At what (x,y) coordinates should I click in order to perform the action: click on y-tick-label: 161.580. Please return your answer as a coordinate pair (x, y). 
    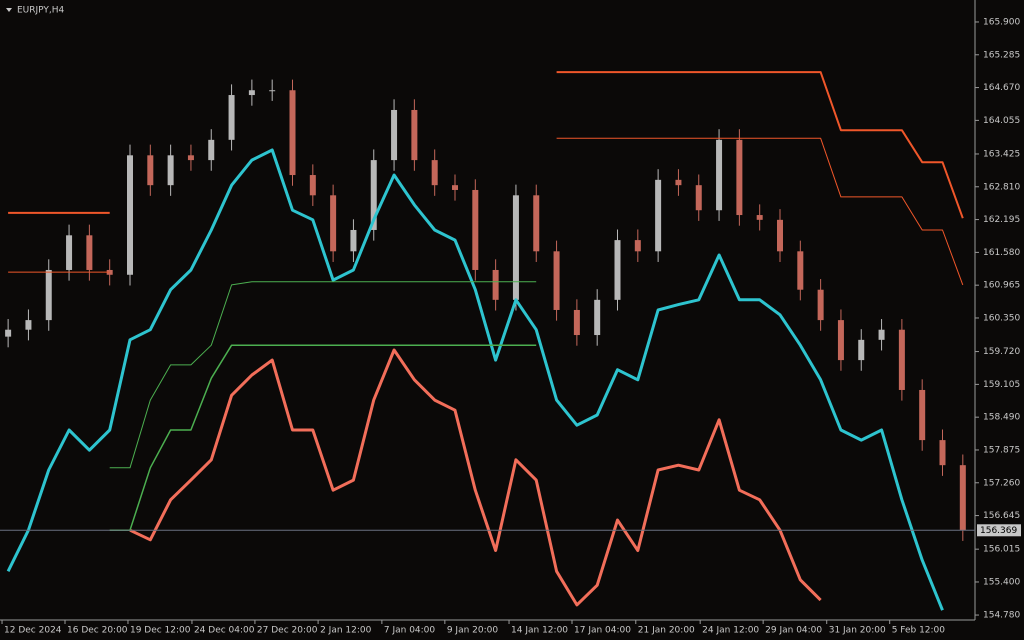
    Looking at the image, I should click on (1001, 253).